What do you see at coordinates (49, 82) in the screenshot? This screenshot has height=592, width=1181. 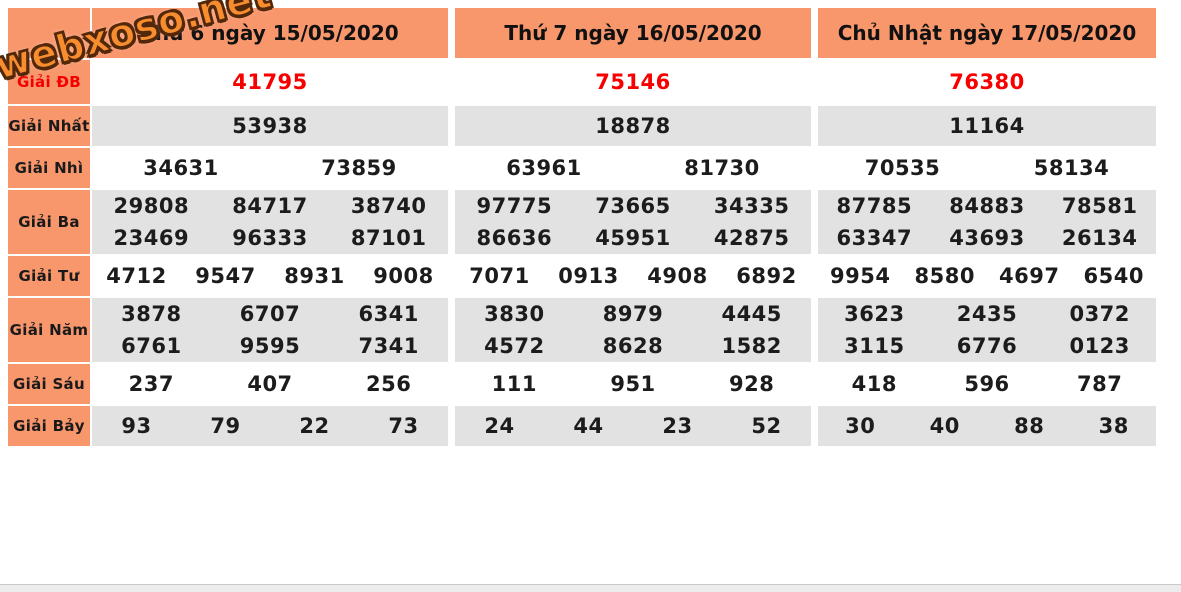 I see `prize-label-giai-db: Giải ĐB` at bounding box center [49, 82].